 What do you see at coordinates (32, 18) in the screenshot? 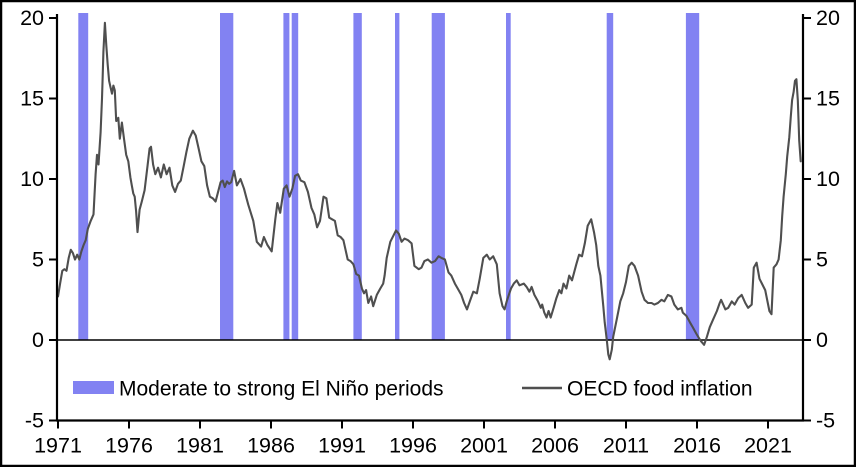
I see `y-tick-label-left: 20` at bounding box center [32, 18].